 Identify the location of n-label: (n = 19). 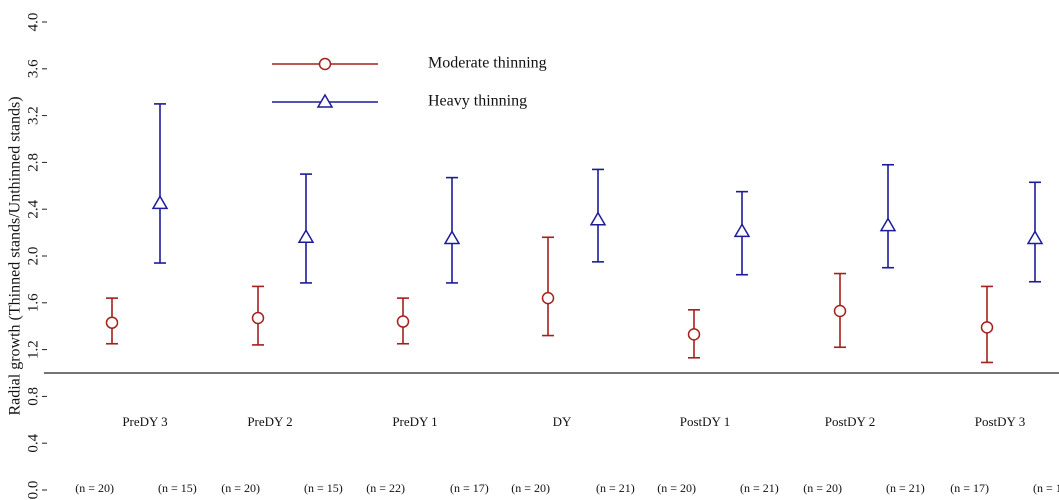
(1046, 488).